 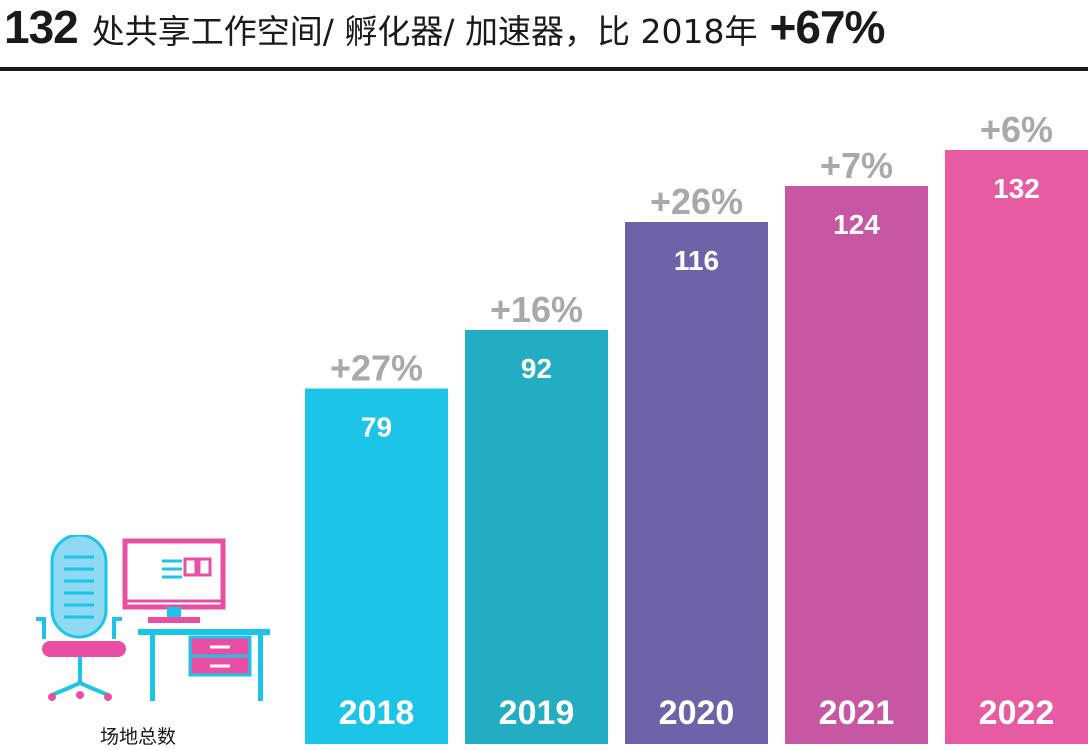 What do you see at coordinates (1016, 447) in the screenshot?
I see `bar-2022` at bounding box center [1016, 447].